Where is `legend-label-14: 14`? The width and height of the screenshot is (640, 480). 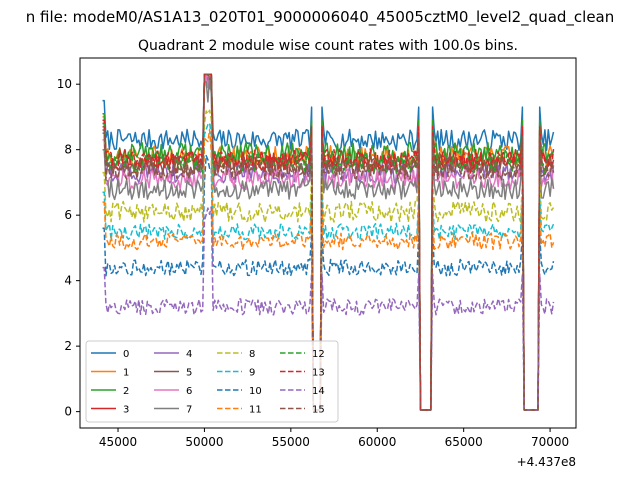
legend-label-14: 14 is located at coordinates (318, 391).